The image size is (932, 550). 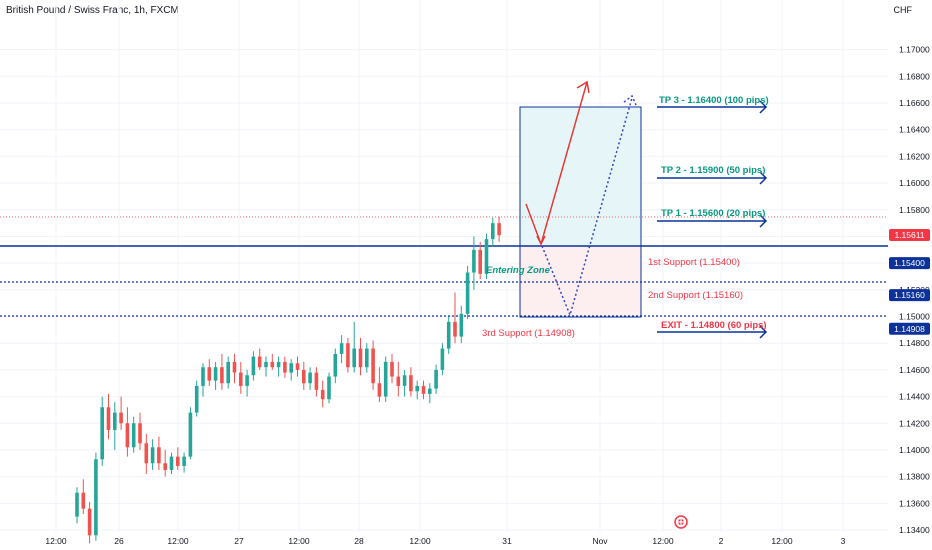 I want to click on support-2-label: 2nd Support (1.15160), so click(x=695, y=295).